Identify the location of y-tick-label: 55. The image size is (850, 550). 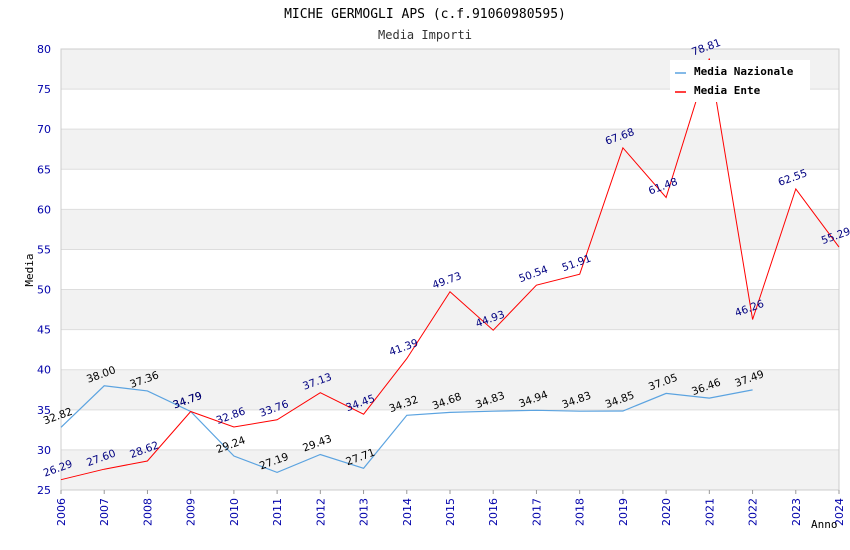
(44, 249).